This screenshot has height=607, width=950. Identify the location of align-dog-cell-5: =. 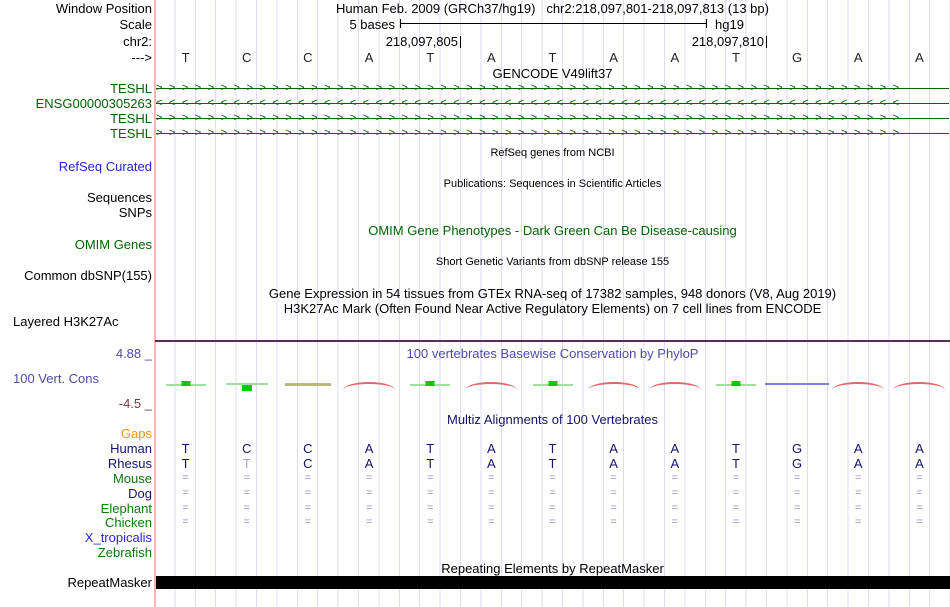
(491, 493).